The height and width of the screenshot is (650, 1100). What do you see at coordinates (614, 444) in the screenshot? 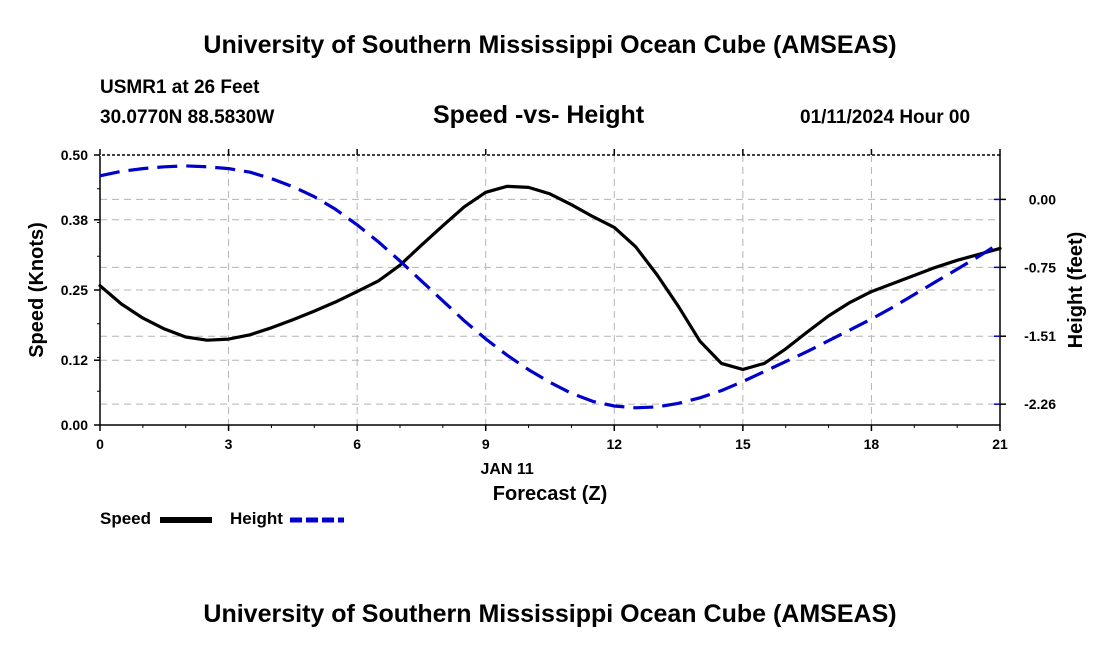
I see `x-tick-label: 12` at bounding box center [614, 444].